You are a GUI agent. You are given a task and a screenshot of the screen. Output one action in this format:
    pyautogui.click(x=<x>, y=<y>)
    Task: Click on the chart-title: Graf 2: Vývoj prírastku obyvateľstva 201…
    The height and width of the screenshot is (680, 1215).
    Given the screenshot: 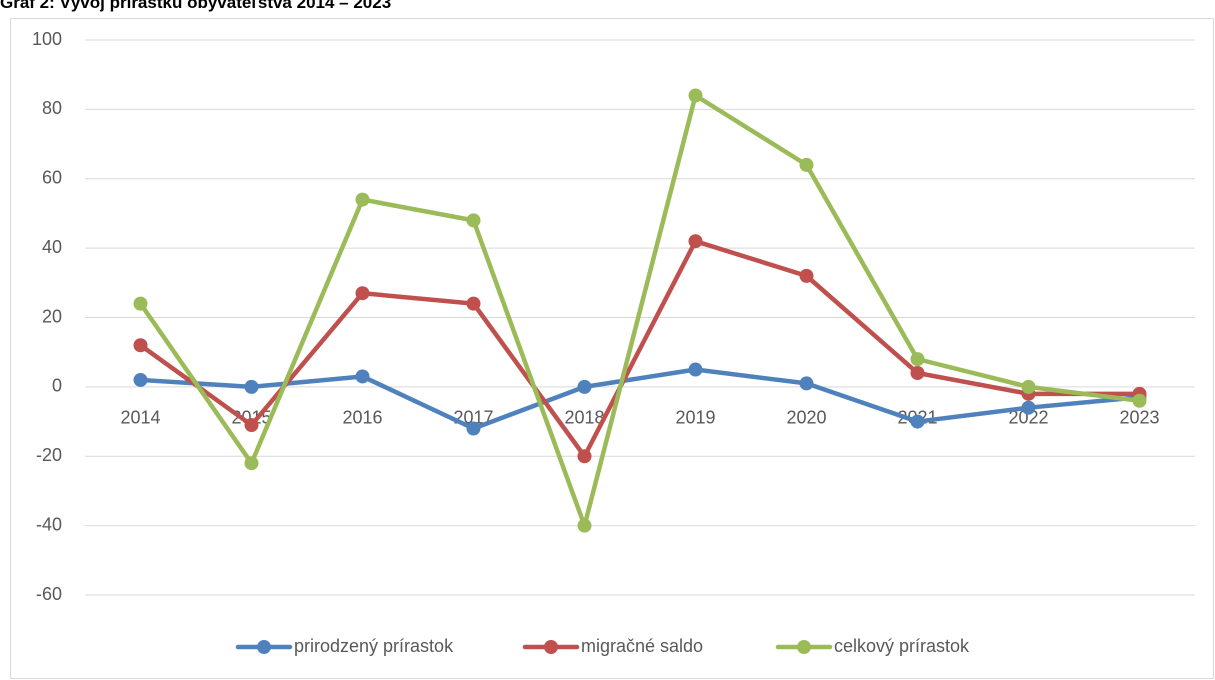 What is the action you would take?
    pyautogui.click(x=195, y=6)
    